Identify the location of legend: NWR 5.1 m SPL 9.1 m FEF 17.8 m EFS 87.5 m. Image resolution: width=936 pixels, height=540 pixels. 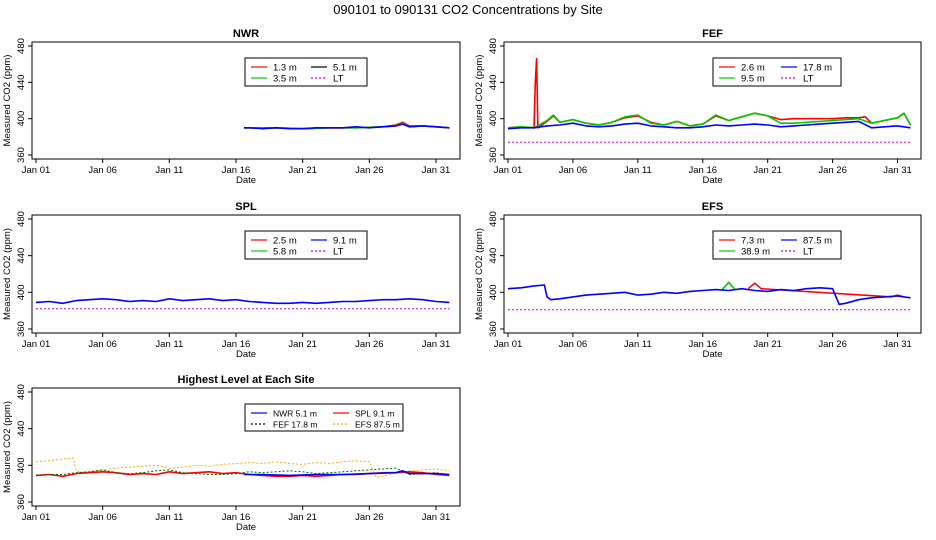
(324, 417).